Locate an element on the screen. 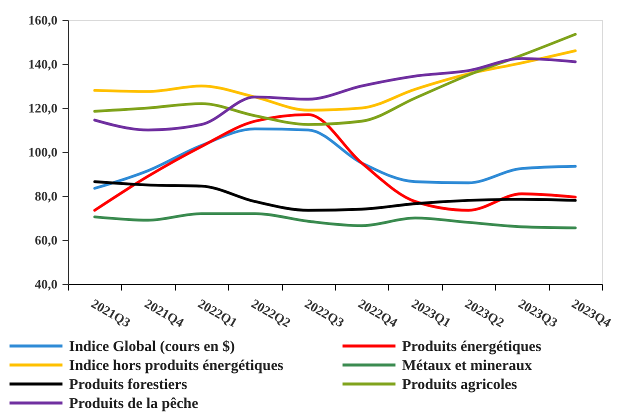 Image resolution: width=625 pixels, height=415 pixels. legend-label: Produits forestiers is located at coordinates (128, 385).